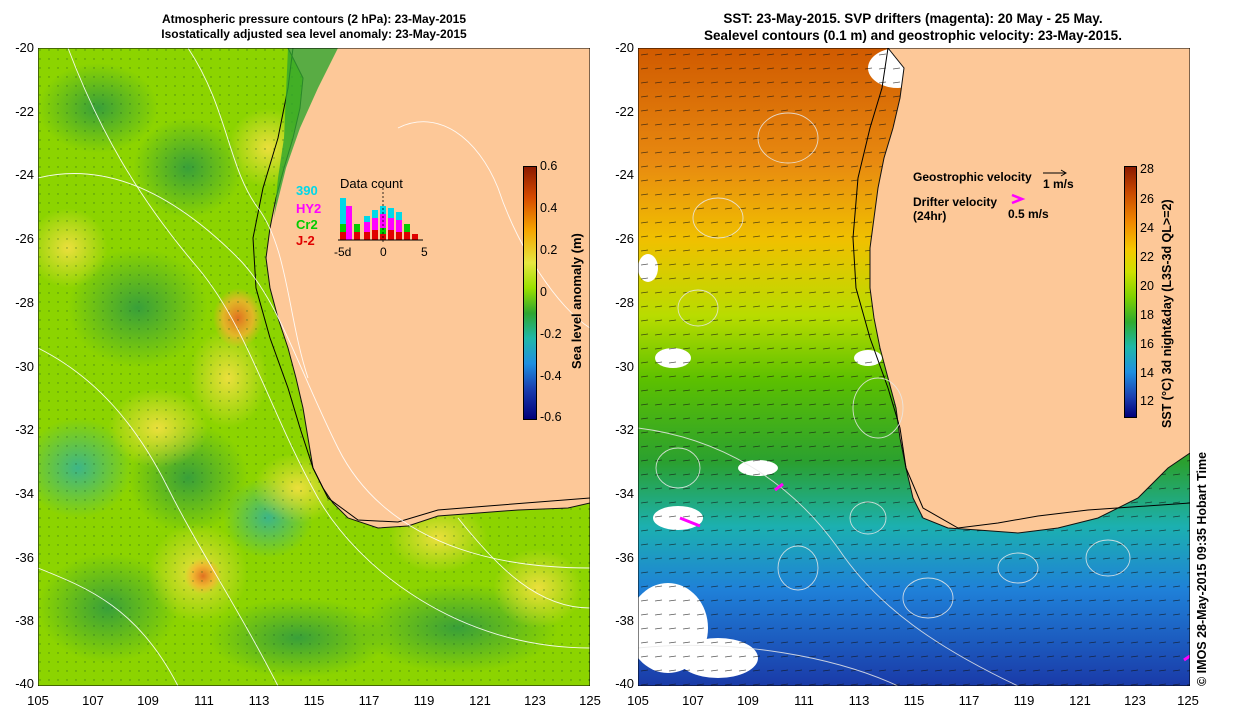 The width and height of the screenshot is (1250, 720). Describe the element at coordinates (624, 174) in the screenshot. I see `right-ytick: -24` at that location.